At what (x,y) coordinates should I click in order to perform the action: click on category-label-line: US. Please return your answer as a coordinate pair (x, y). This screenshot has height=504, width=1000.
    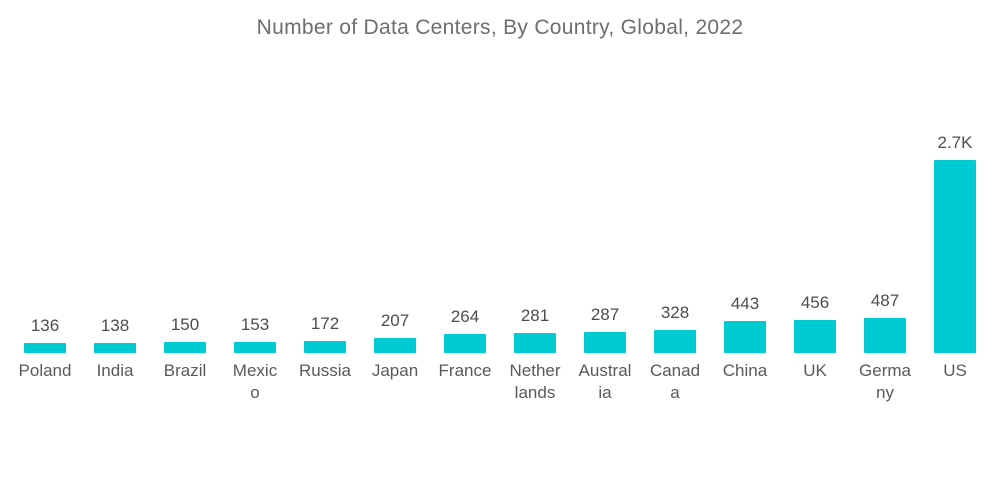
    Looking at the image, I should click on (955, 370).